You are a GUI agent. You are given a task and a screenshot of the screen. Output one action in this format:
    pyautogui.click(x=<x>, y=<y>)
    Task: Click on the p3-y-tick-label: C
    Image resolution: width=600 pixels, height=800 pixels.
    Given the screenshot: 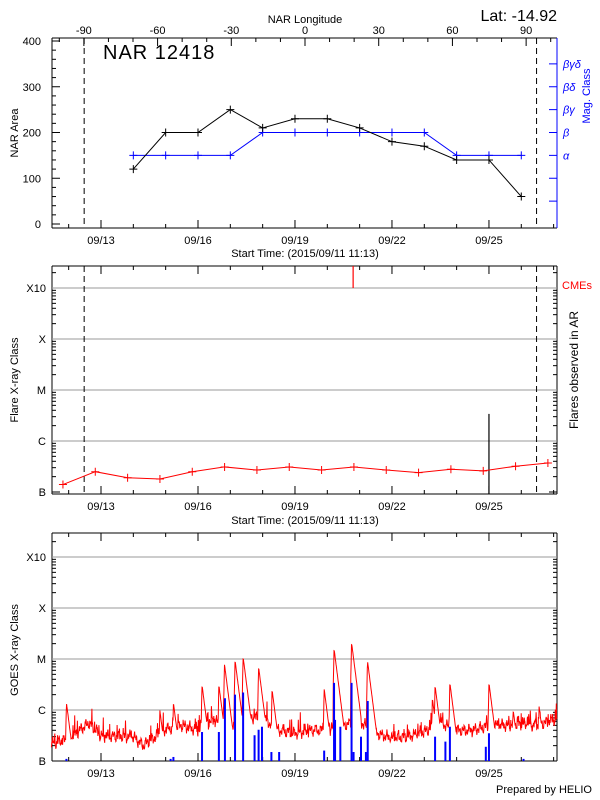 What is the action you would take?
    pyautogui.click(x=42, y=711)
    